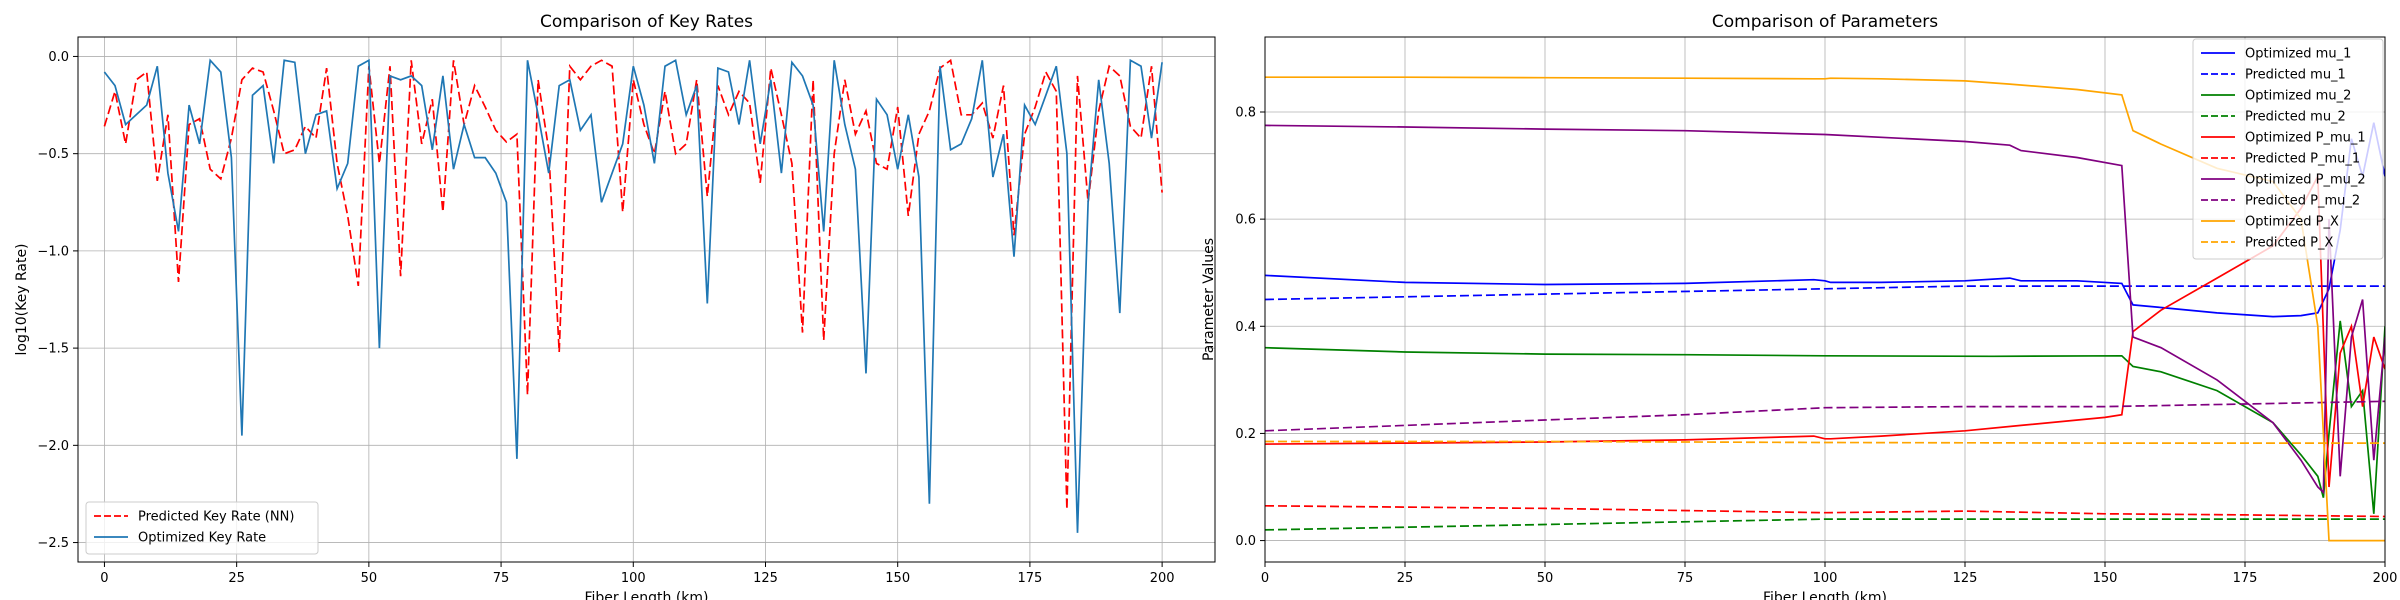 The image size is (2400, 600). Describe the element at coordinates (22, 299) in the screenshot. I see `y-axis-label: log10(Key Rate)` at that location.